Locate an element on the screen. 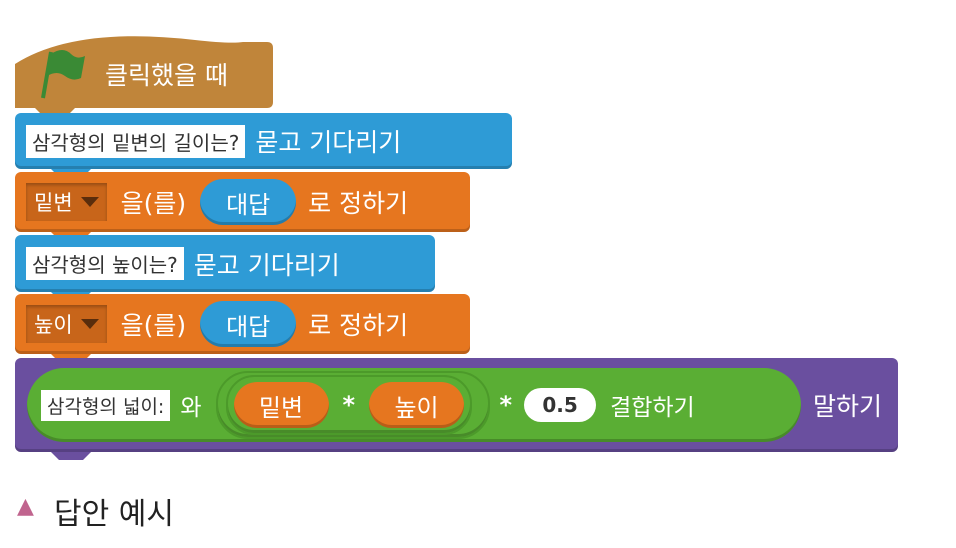 This screenshot has height=548, width=956. join-label: 결합하기 is located at coordinates (652, 408).